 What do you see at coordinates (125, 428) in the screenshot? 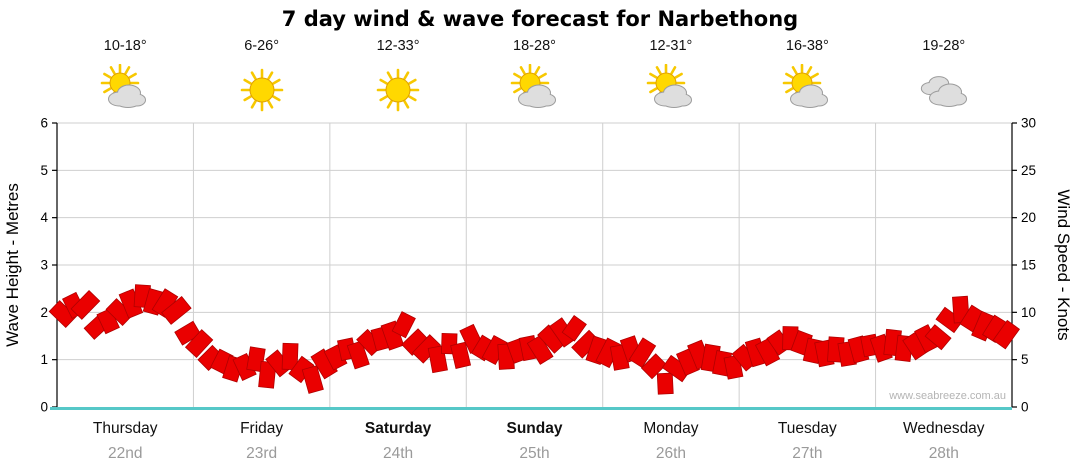
I see `day-name: Thursday` at bounding box center [125, 428].